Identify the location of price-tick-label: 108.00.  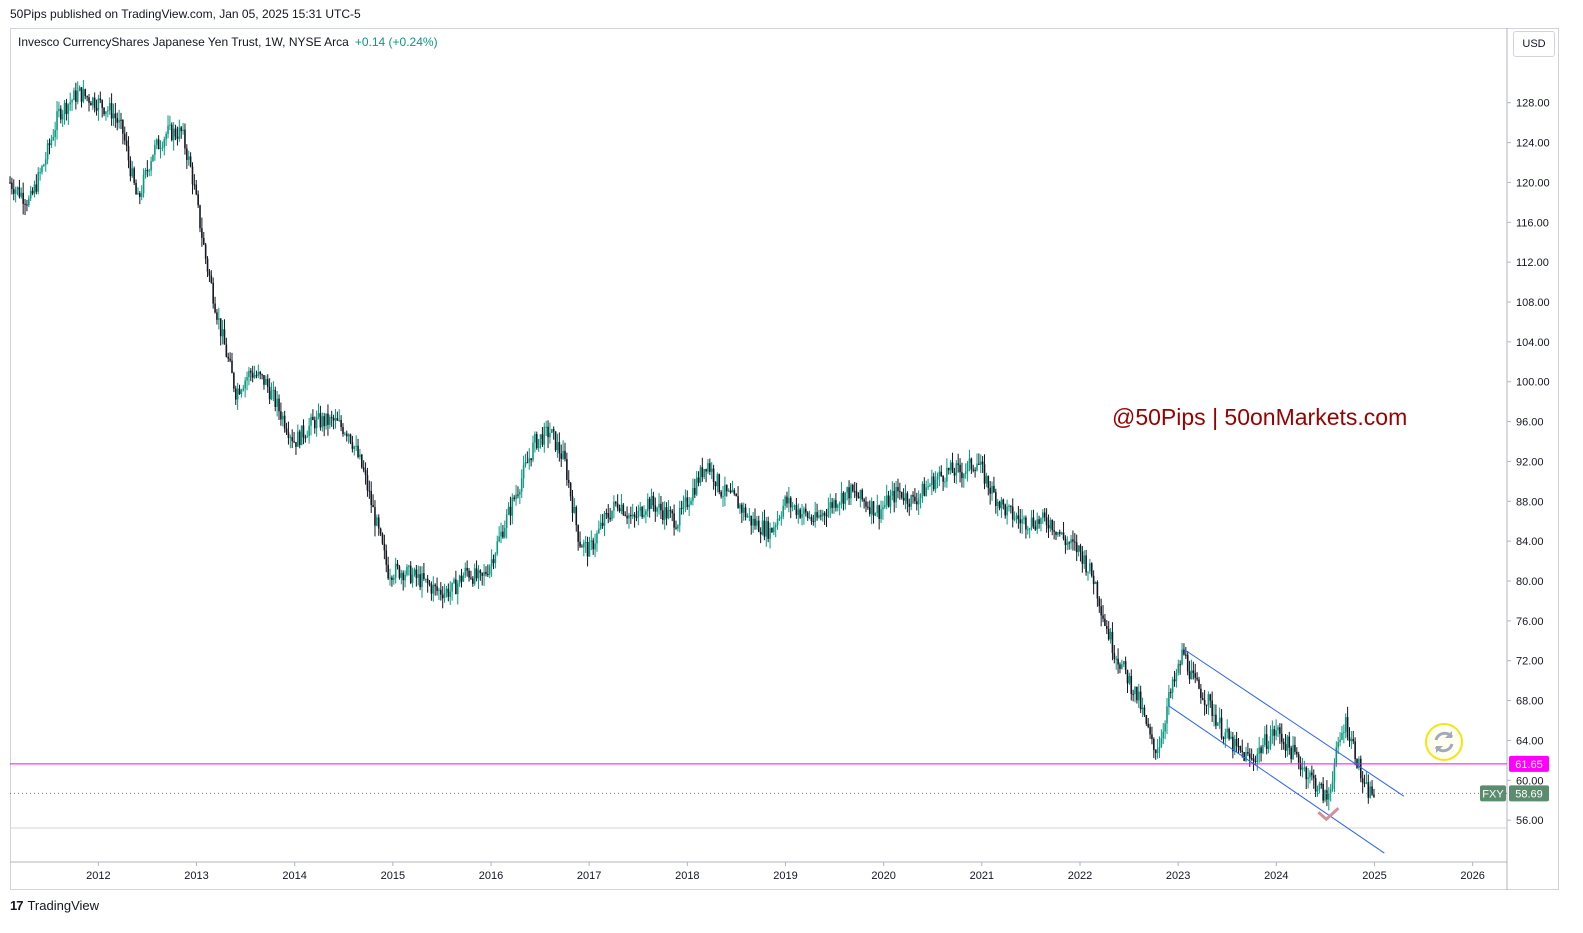
(1533, 303).